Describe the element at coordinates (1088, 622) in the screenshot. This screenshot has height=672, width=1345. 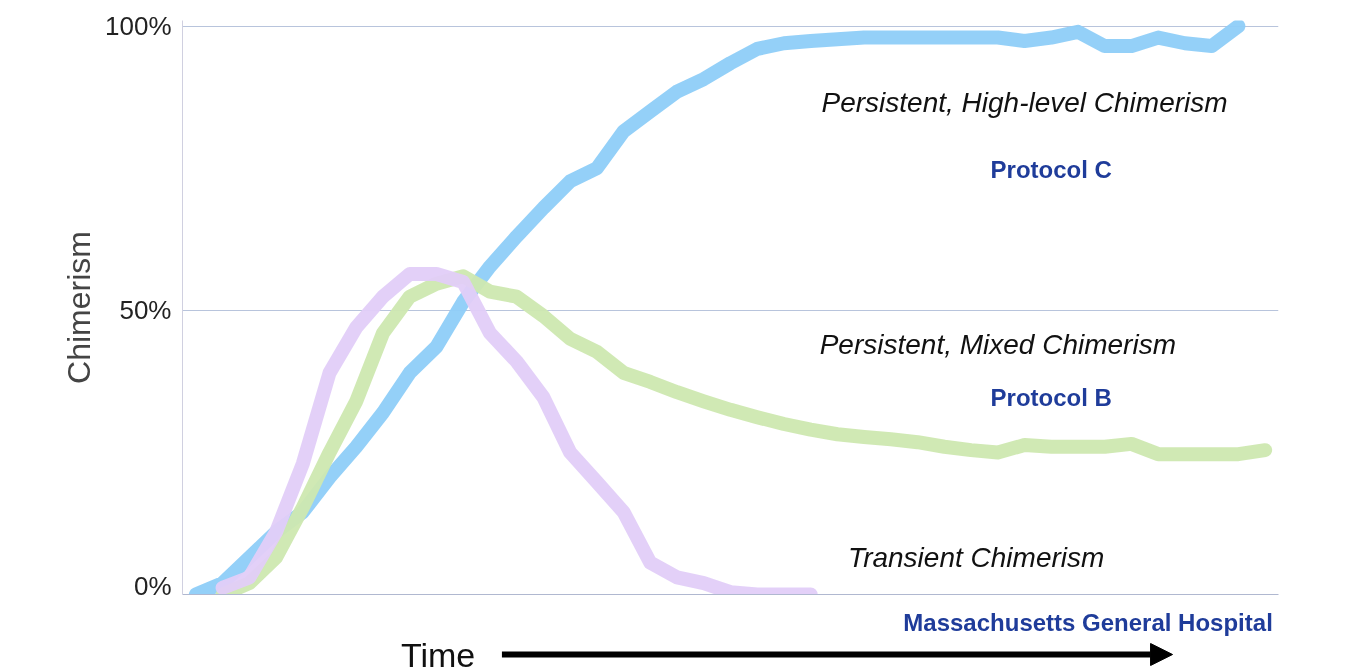
I see `text: Massachusetts General Hospital` at that location.